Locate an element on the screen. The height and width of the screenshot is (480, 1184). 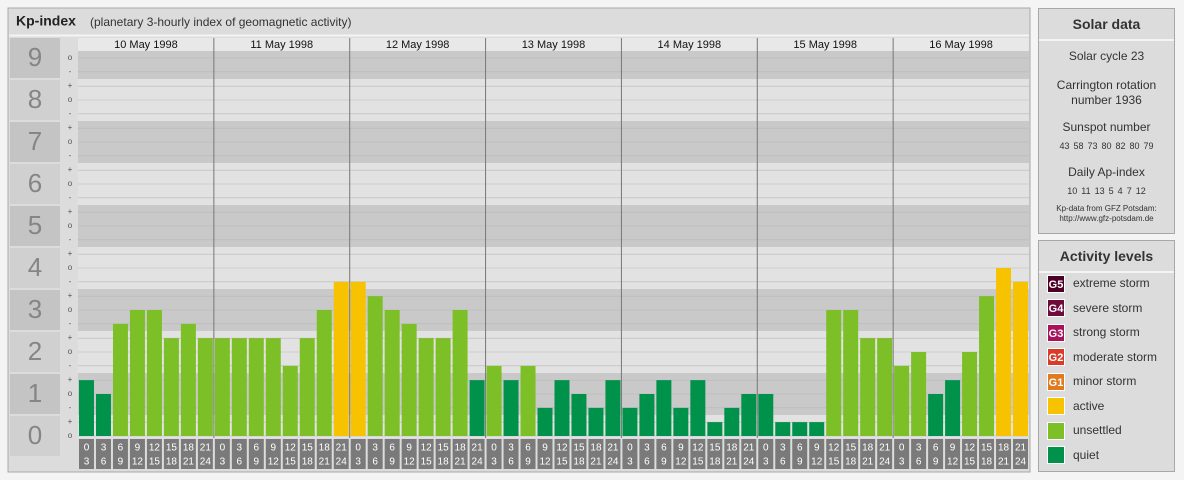
activity-levels-title: Activity levels is located at coordinates (1106, 257).